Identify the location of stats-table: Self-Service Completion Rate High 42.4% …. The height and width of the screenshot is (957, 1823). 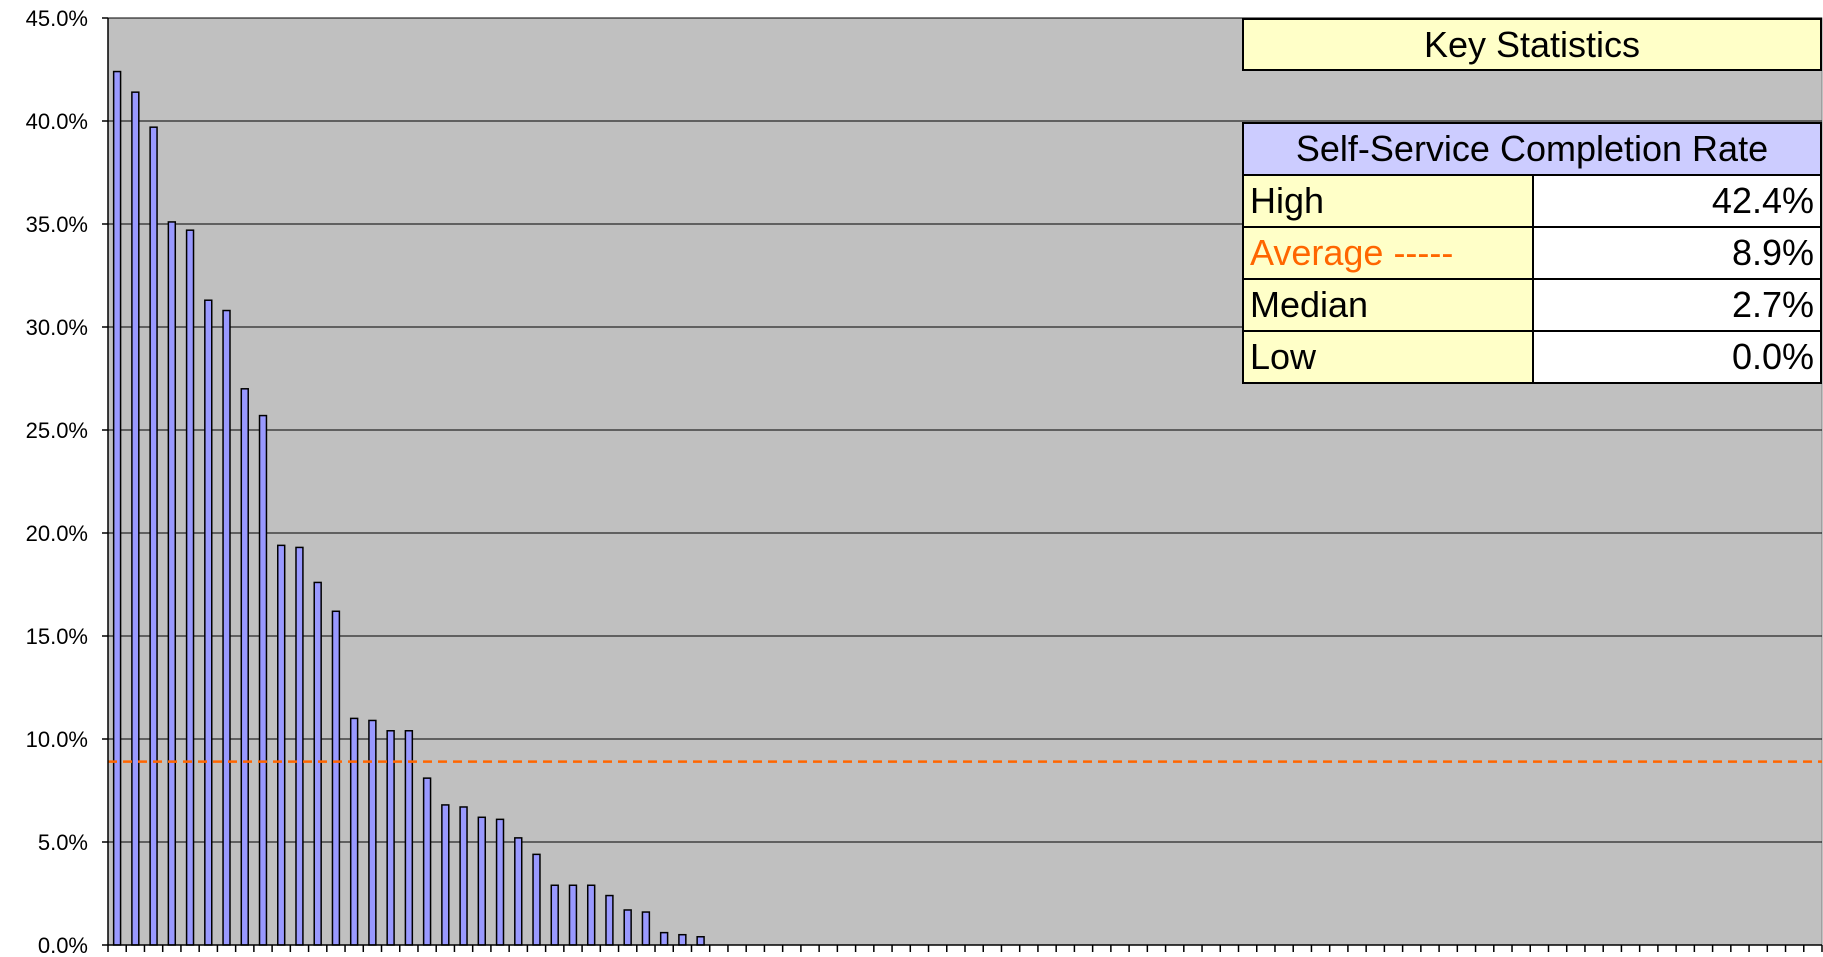
(1532, 253).